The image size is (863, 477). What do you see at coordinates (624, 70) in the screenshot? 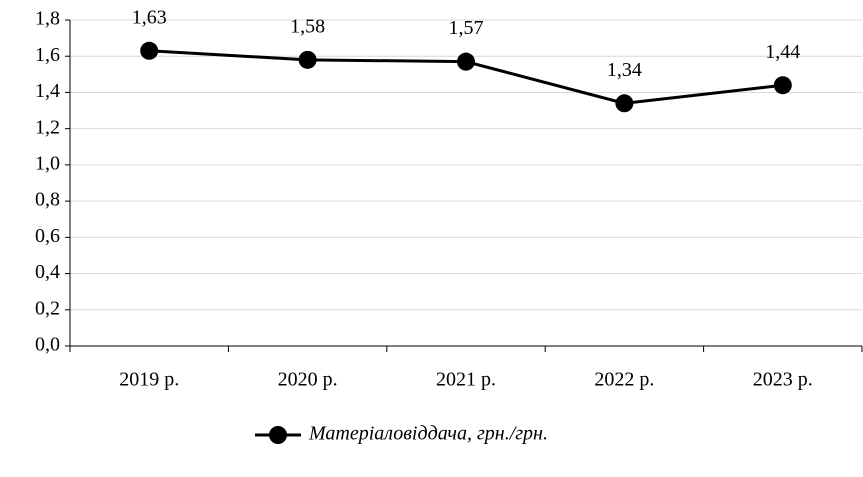
I see `data-label: 1,34` at bounding box center [624, 70].